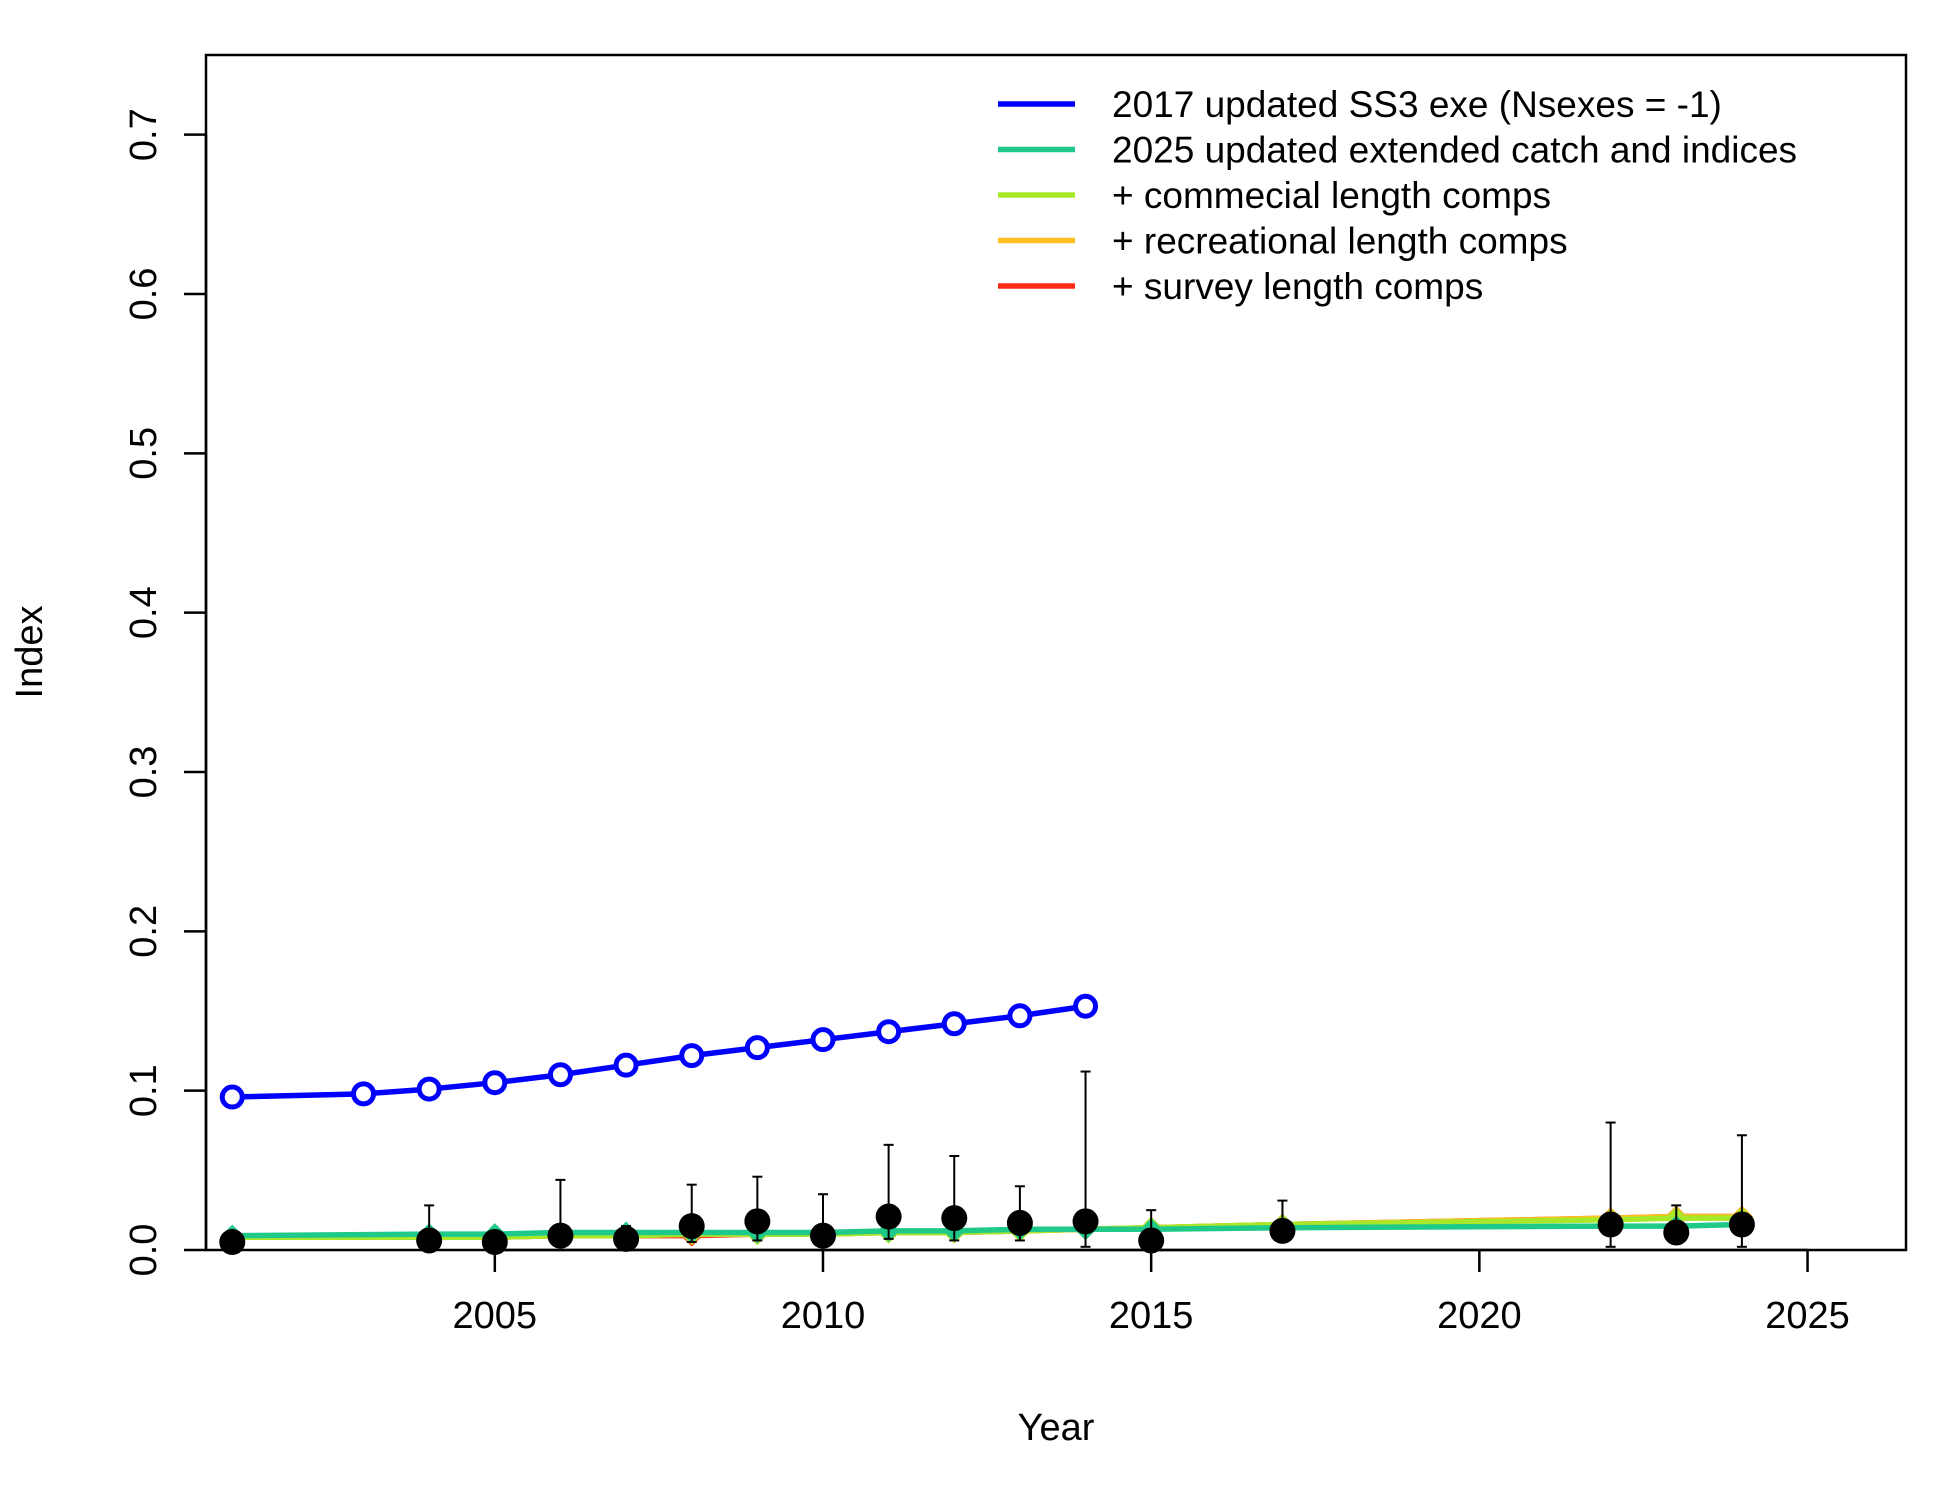  What do you see at coordinates (144, 612) in the screenshot?
I see `y-tick-label: 0.4` at bounding box center [144, 612].